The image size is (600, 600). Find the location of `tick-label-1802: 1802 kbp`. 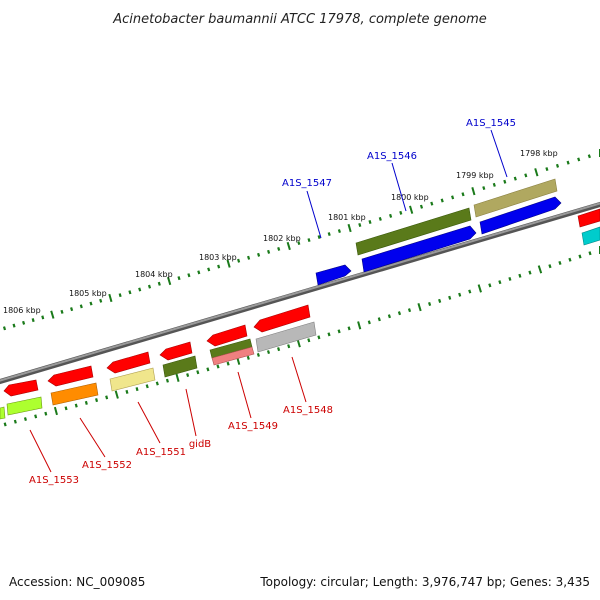

tick-label-1802: 1802 kbp is located at coordinates (282, 238).